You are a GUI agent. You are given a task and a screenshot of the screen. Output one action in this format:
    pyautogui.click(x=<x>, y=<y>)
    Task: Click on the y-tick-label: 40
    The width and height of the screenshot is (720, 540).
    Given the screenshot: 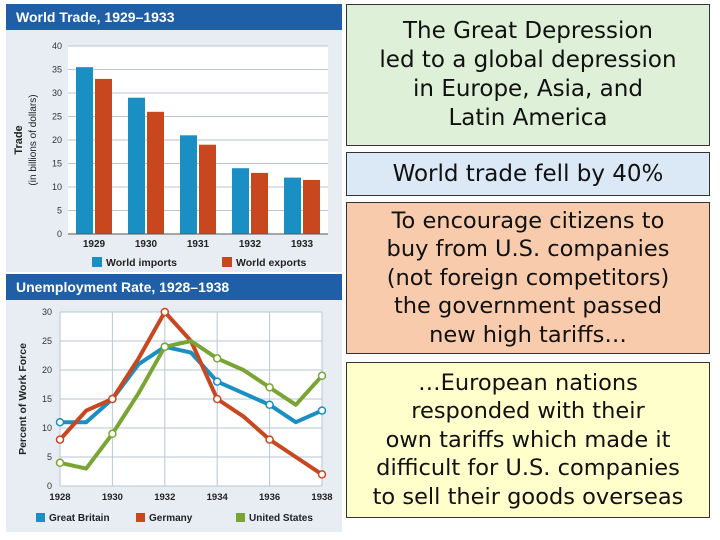 What is the action you would take?
    pyautogui.click(x=57, y=46)
    